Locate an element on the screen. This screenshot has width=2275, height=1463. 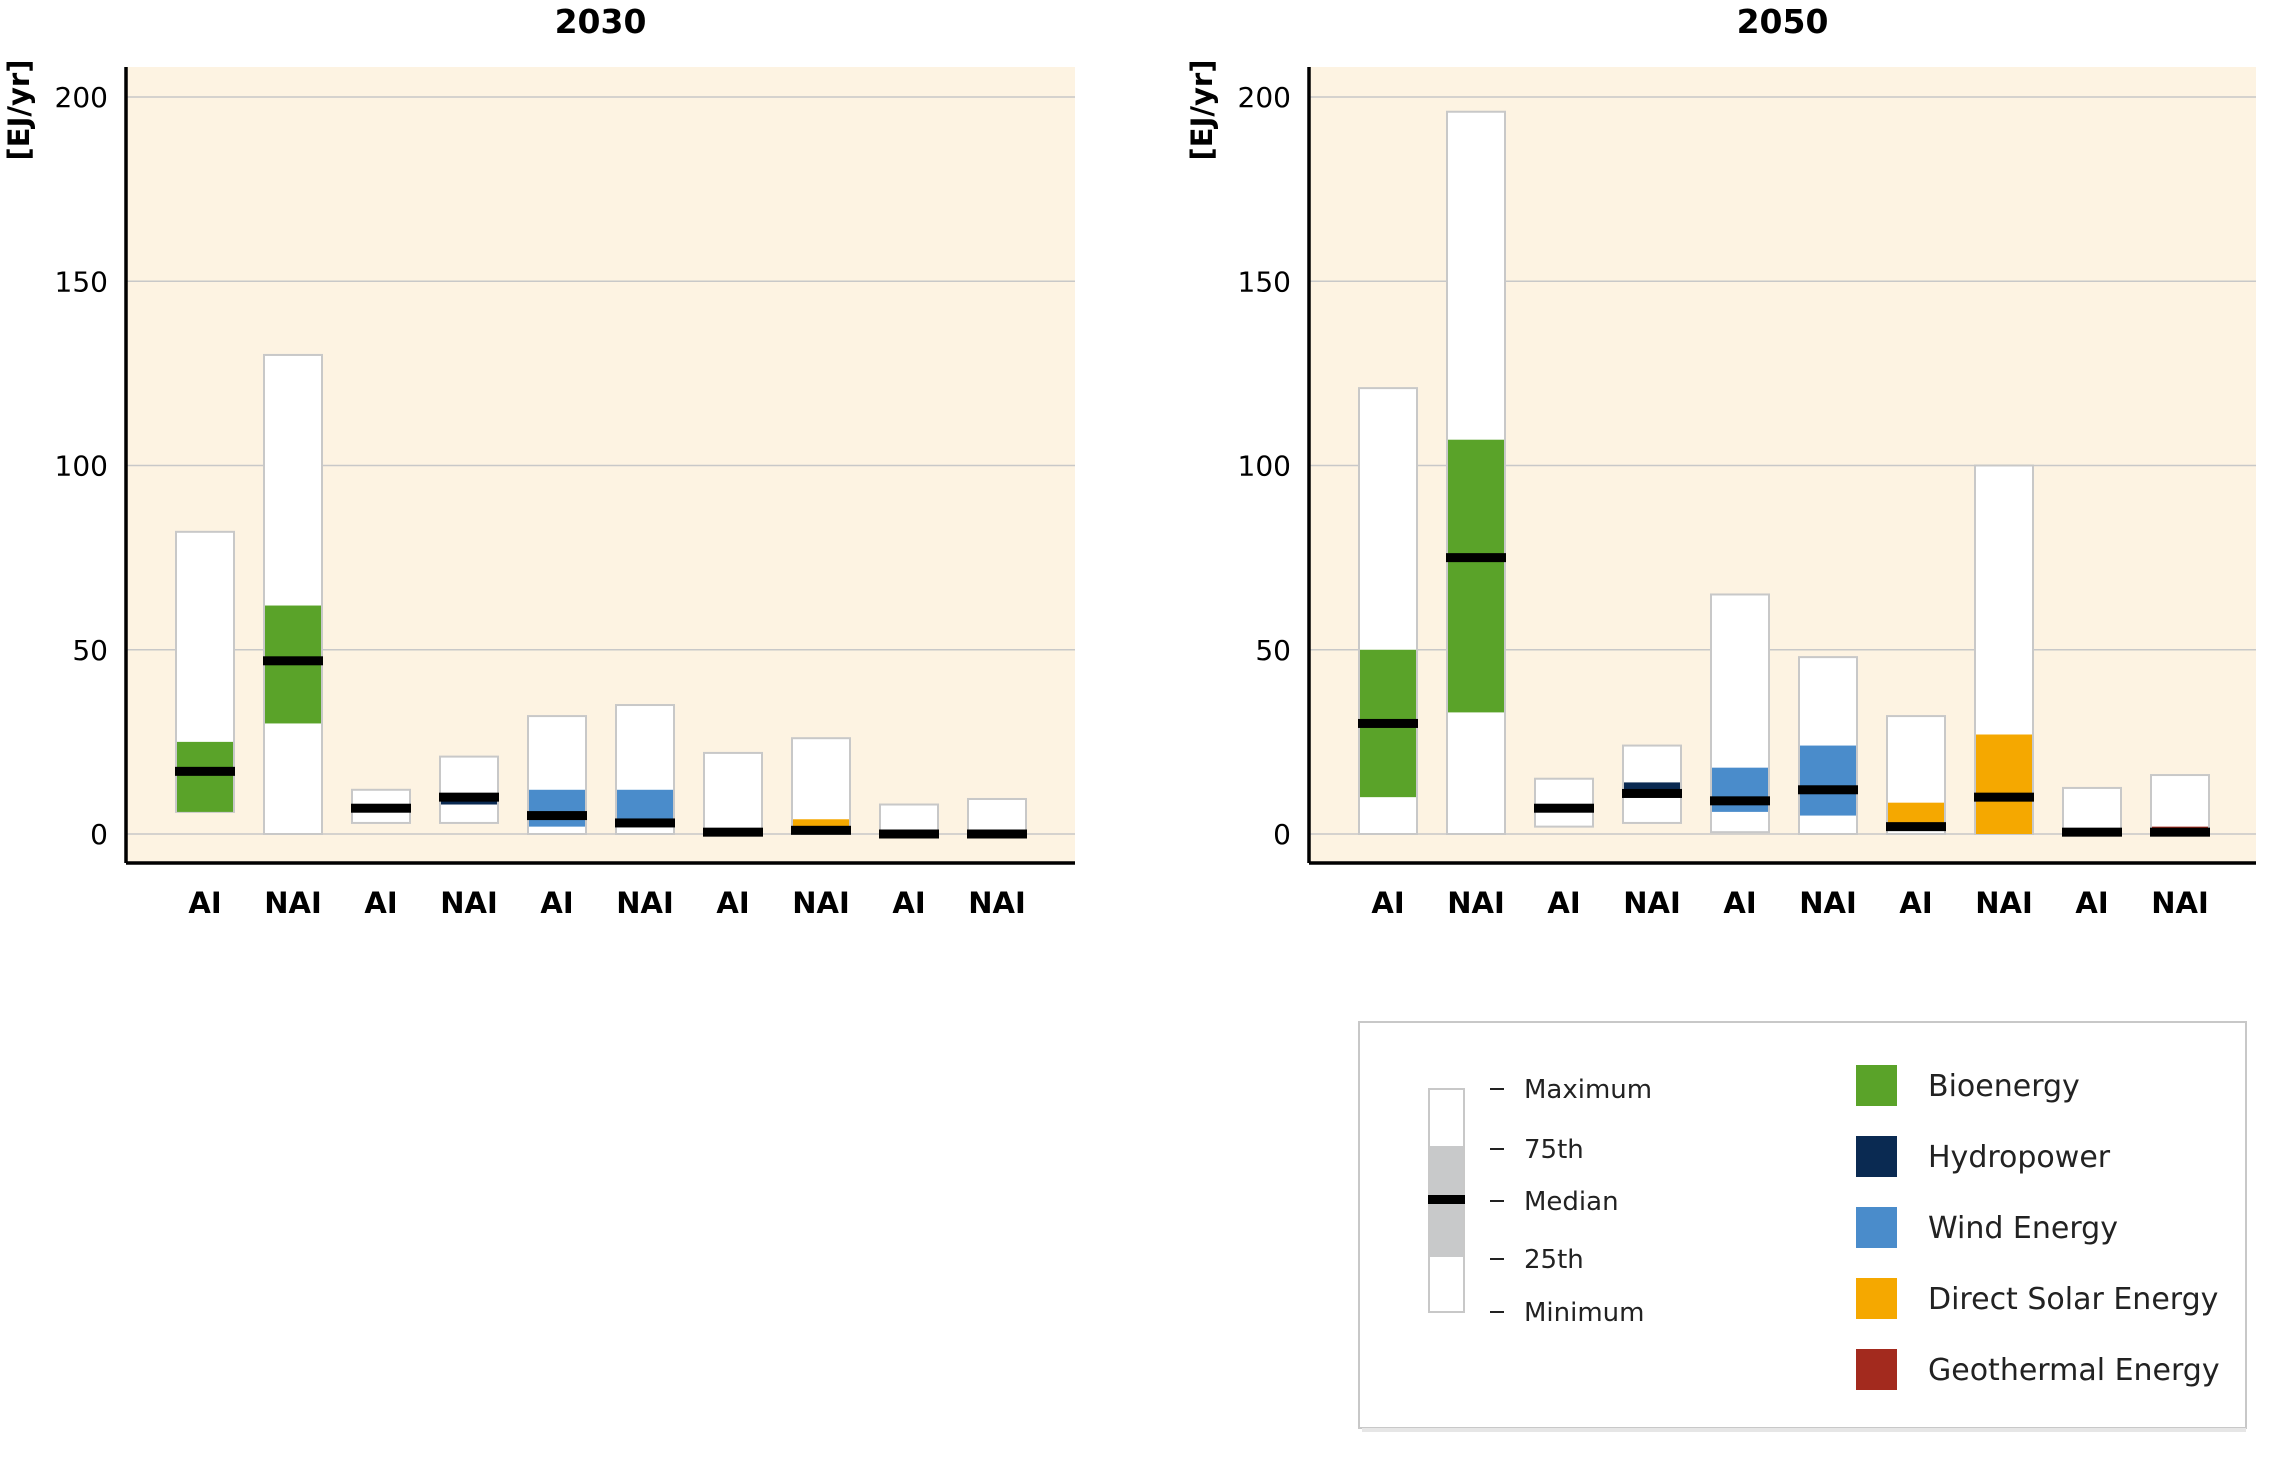
legend-sample-median is located at coordinates (1446, 1199).